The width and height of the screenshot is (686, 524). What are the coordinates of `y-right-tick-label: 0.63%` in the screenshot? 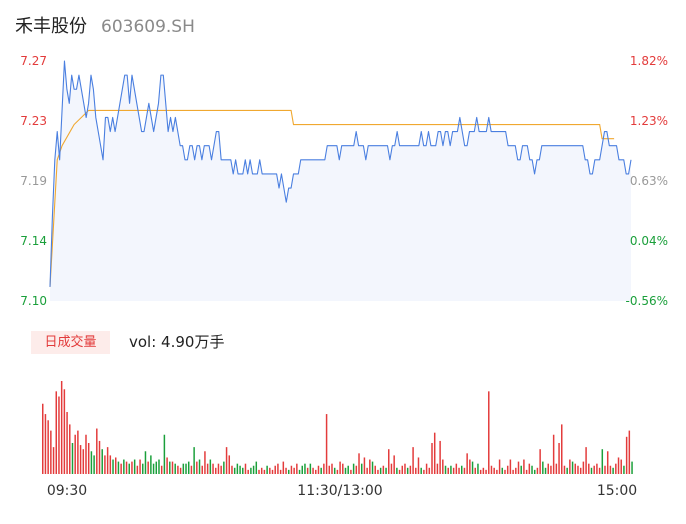 It's located at (649, 181).